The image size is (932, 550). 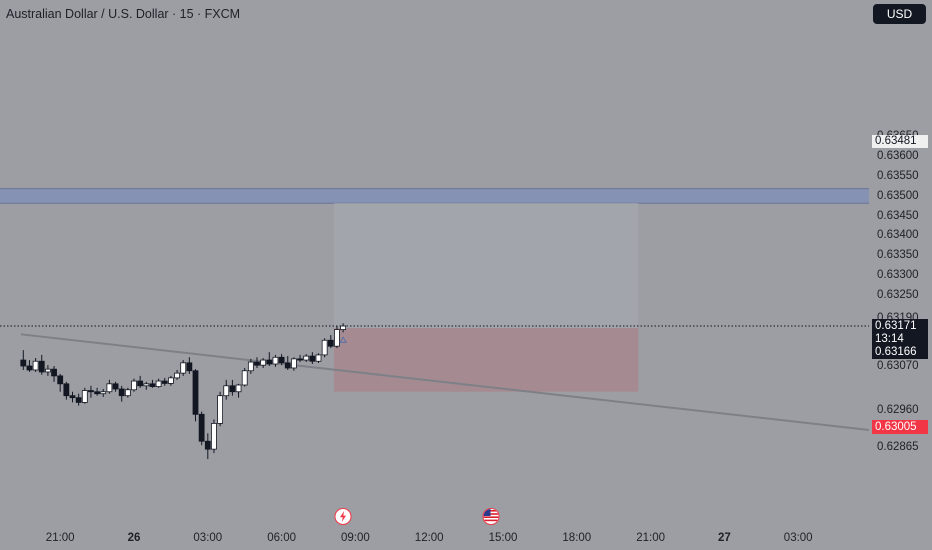 I want to click on us-flag-icon, so click(x=491, y=516).